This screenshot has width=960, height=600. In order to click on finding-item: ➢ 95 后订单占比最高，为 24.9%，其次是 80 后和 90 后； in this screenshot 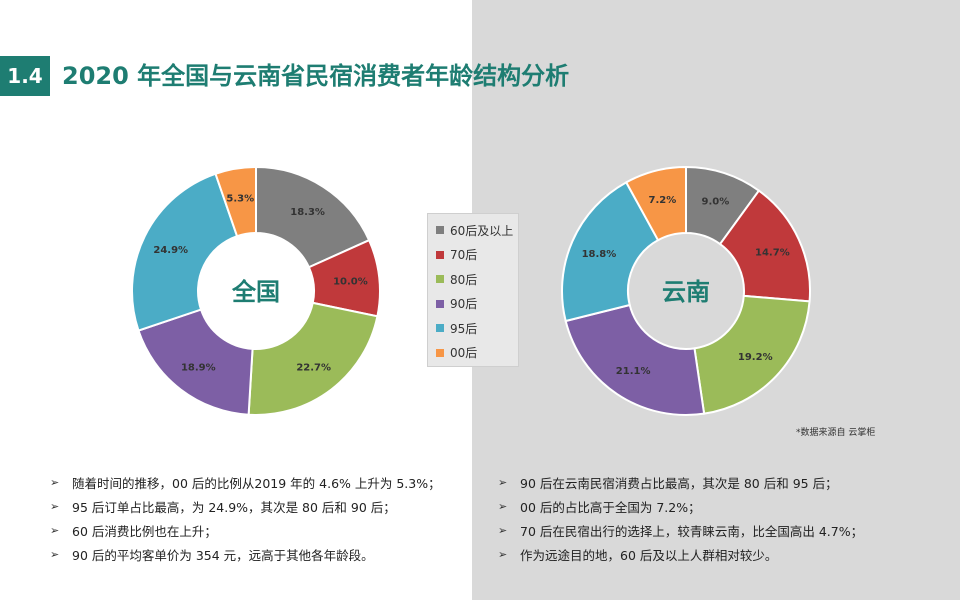, I will do `click(245, 506)`.